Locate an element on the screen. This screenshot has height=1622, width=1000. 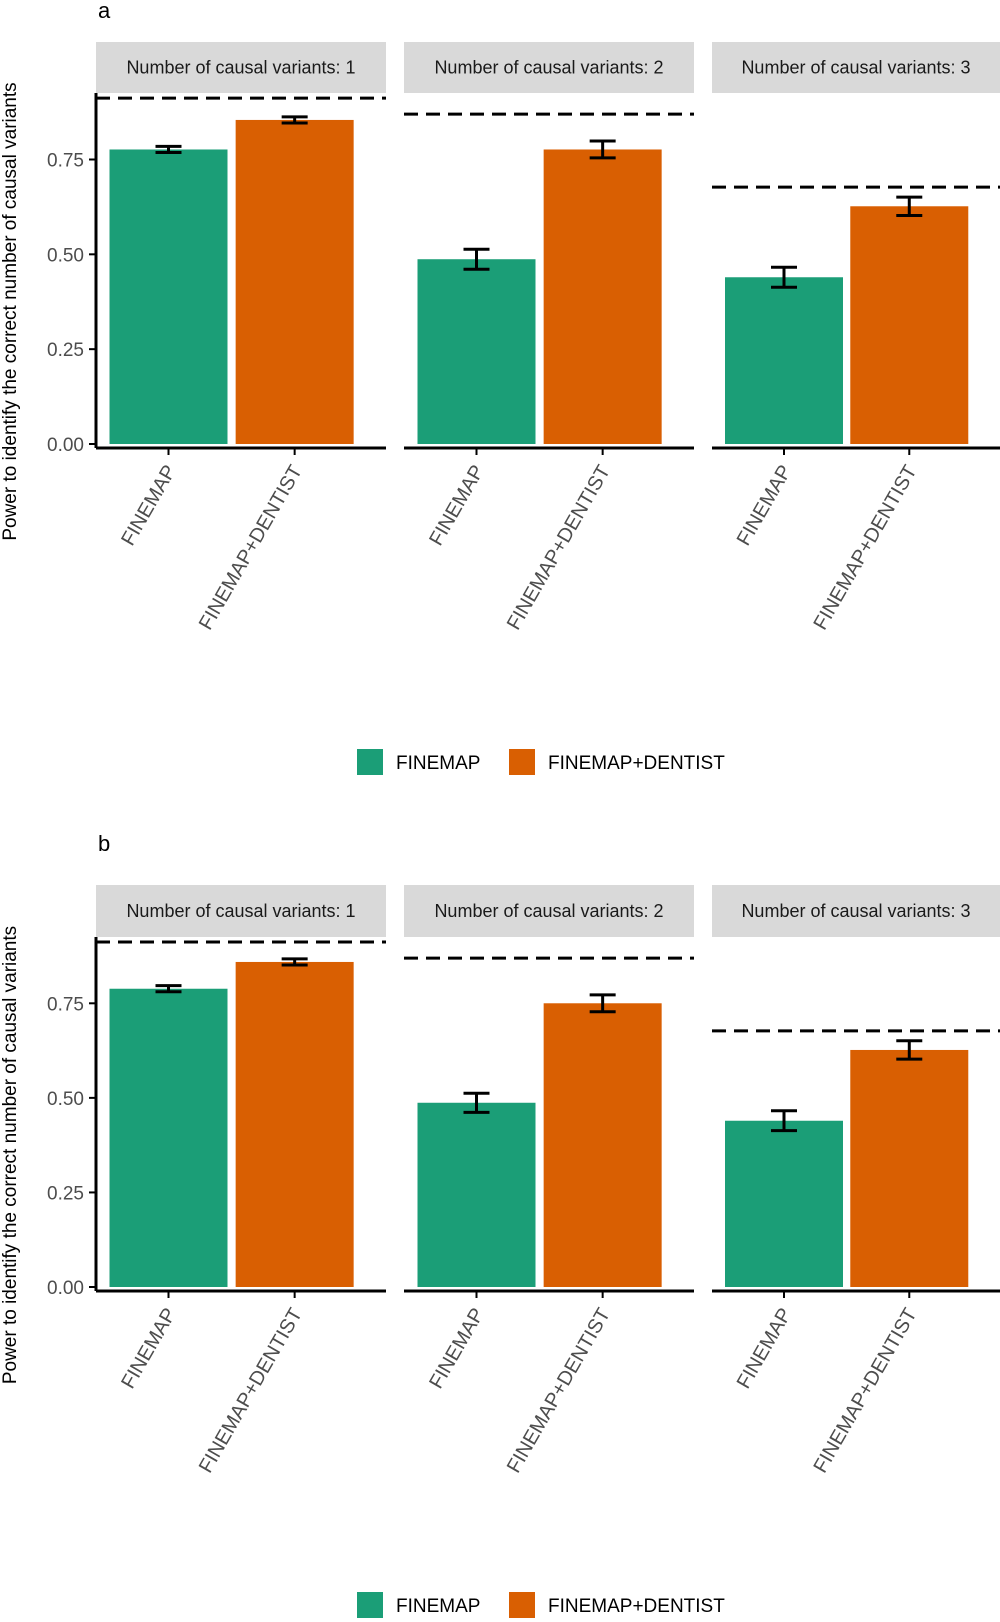
panel-label: a is located at coordinates (104, 11).